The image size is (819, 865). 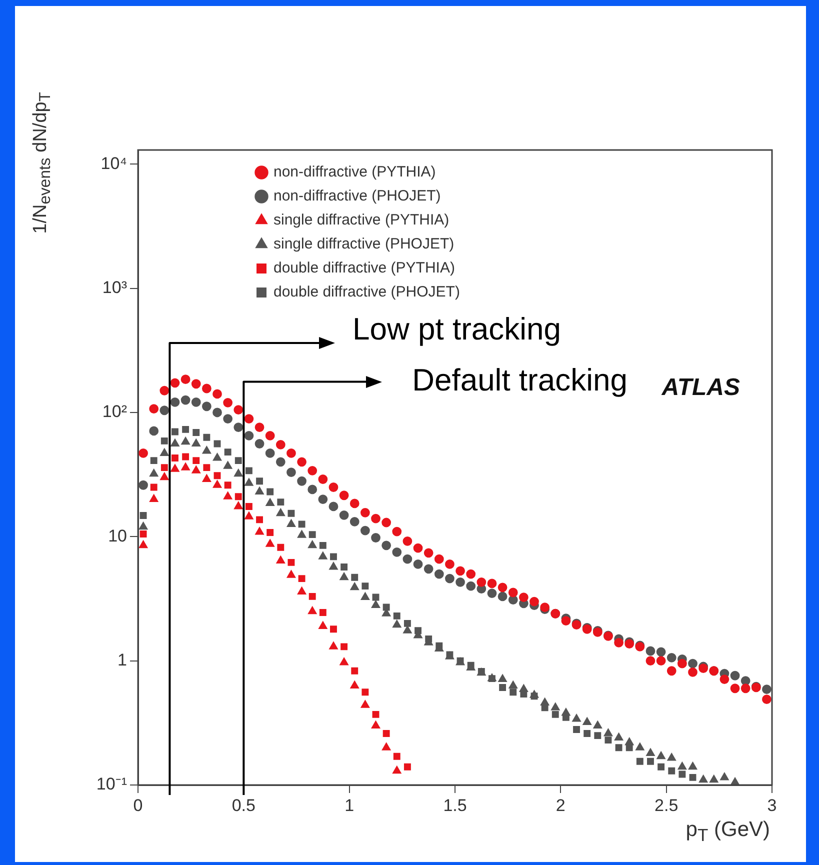 What do you see at coordinates (364, 244) in the screenshot?
I see `legend-label: single diffractive (PHOJET)` at bounding box center [364, 244].